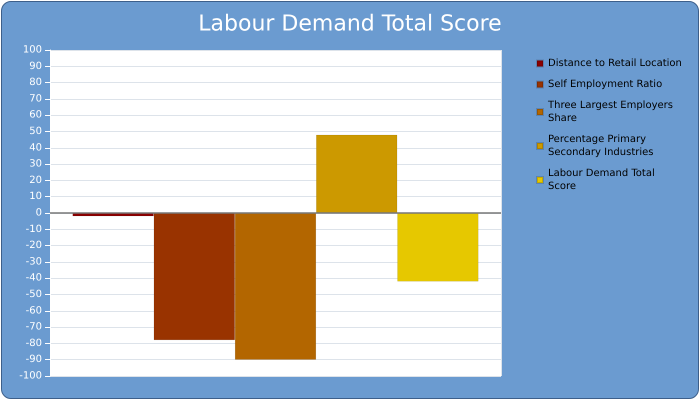 This screenshot has height=400, width=700. What do you see at coordinates (34, 229) in the screenshot?
I see `y-tick-label: -10` at bounding box center [34, 229].